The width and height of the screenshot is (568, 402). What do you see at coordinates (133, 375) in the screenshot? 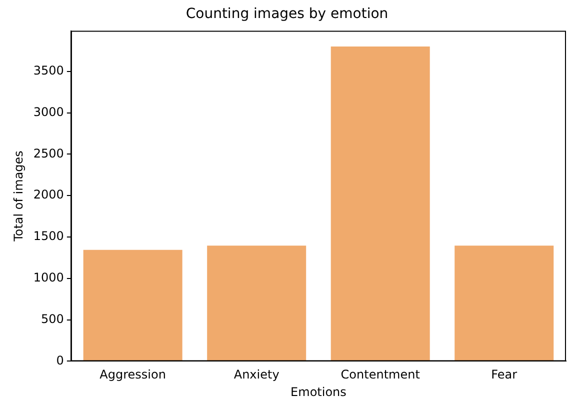
I see `x-tick-label: Aggression` at bounding box center [133, 375].